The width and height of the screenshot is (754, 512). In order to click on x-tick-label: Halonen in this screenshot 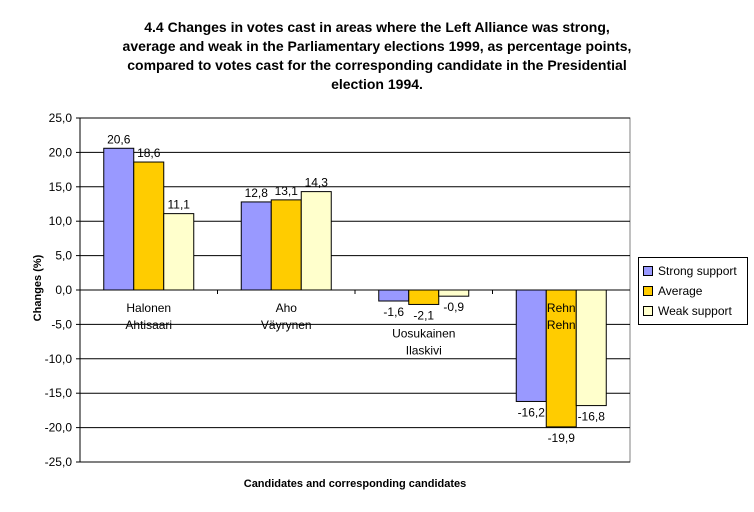, I will do `click(148, 308)`.